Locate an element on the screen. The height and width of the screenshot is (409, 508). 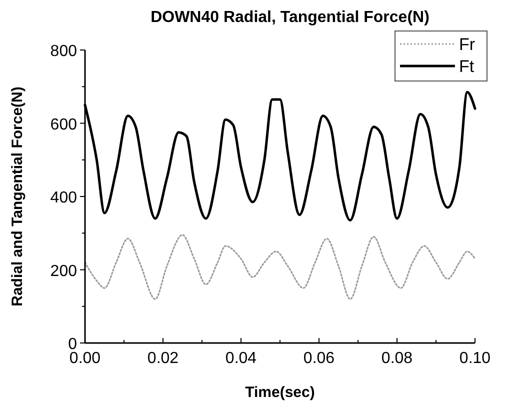
x-tick-label: 0.06 is located at coordinates (319, 358).